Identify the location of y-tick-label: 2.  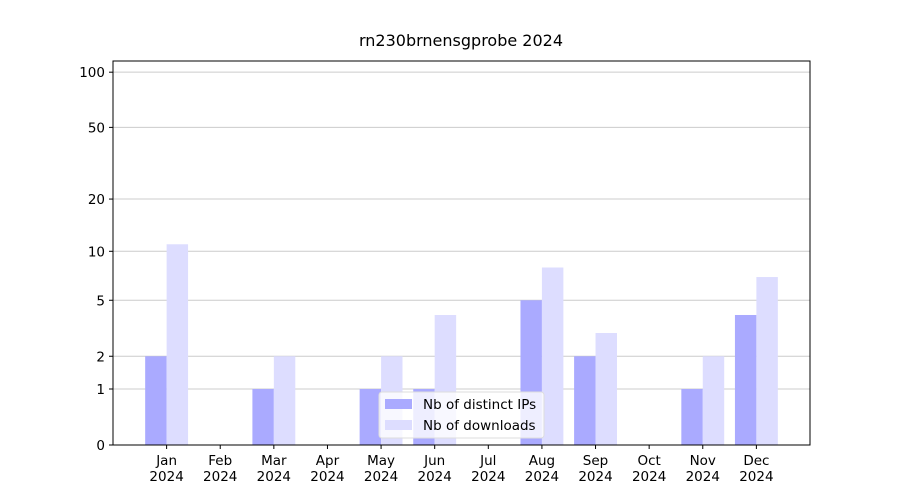
(100, 357).